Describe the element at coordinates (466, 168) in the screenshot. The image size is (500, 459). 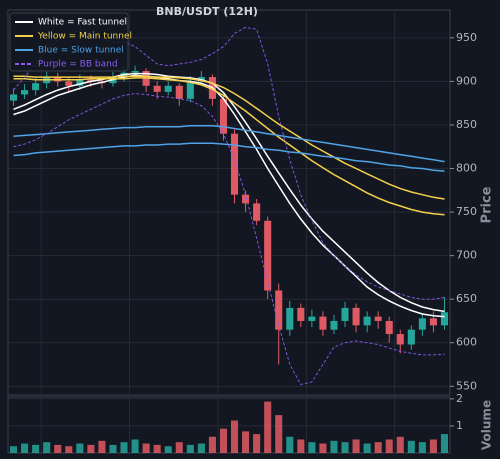
I see `y-tick-label: 800` at that location.